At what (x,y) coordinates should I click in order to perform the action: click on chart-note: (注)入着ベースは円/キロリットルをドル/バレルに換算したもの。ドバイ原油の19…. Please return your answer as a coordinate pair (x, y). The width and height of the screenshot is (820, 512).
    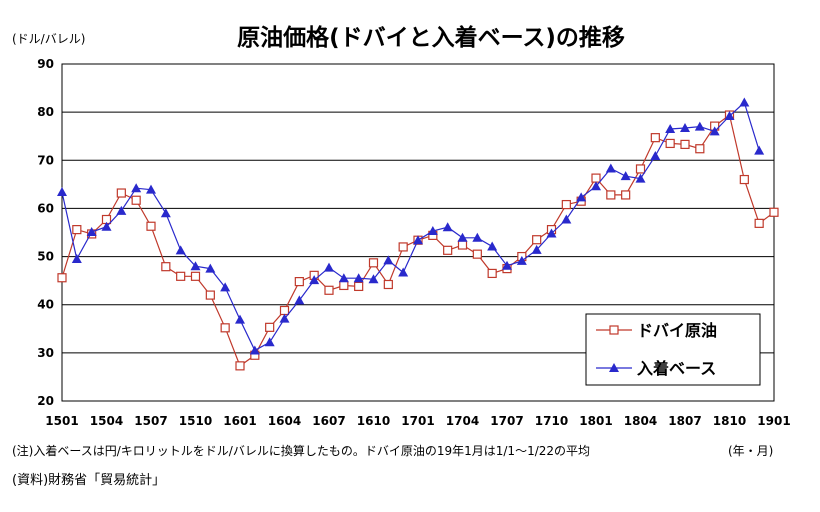
    Looking at the image, I should click on (301, 450).